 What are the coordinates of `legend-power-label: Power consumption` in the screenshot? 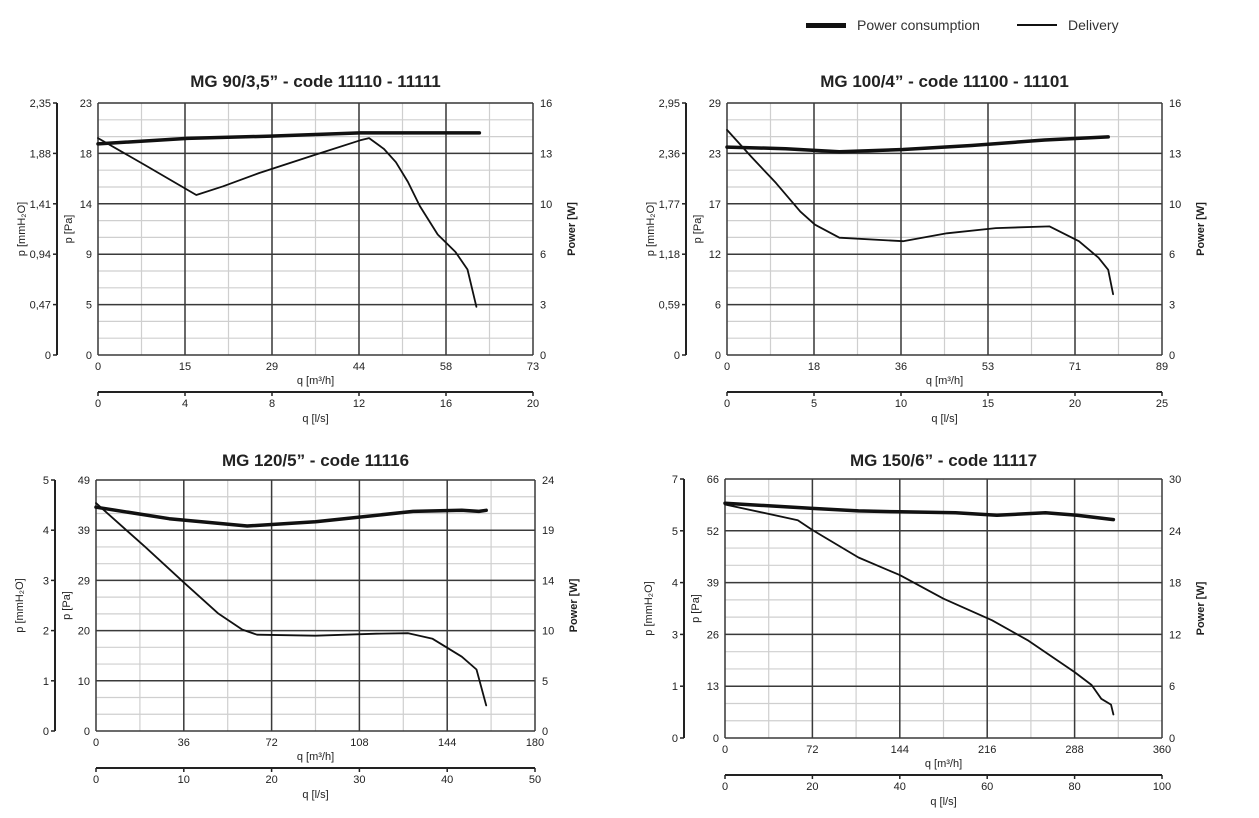 It's located at (918, 25).